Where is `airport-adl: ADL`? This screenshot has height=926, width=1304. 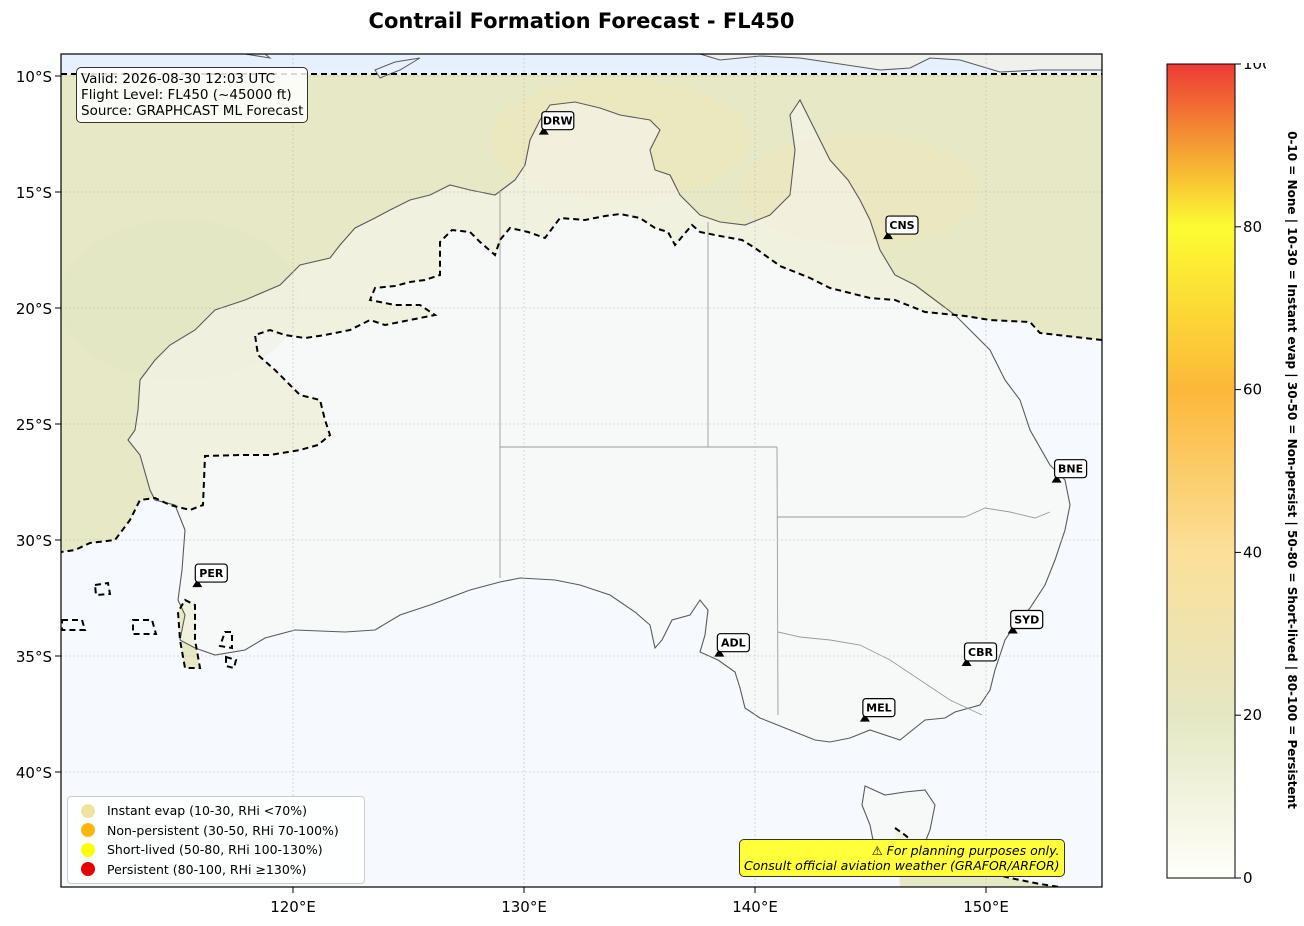
airport-adl: ADL is located at coordinates (732, 645).